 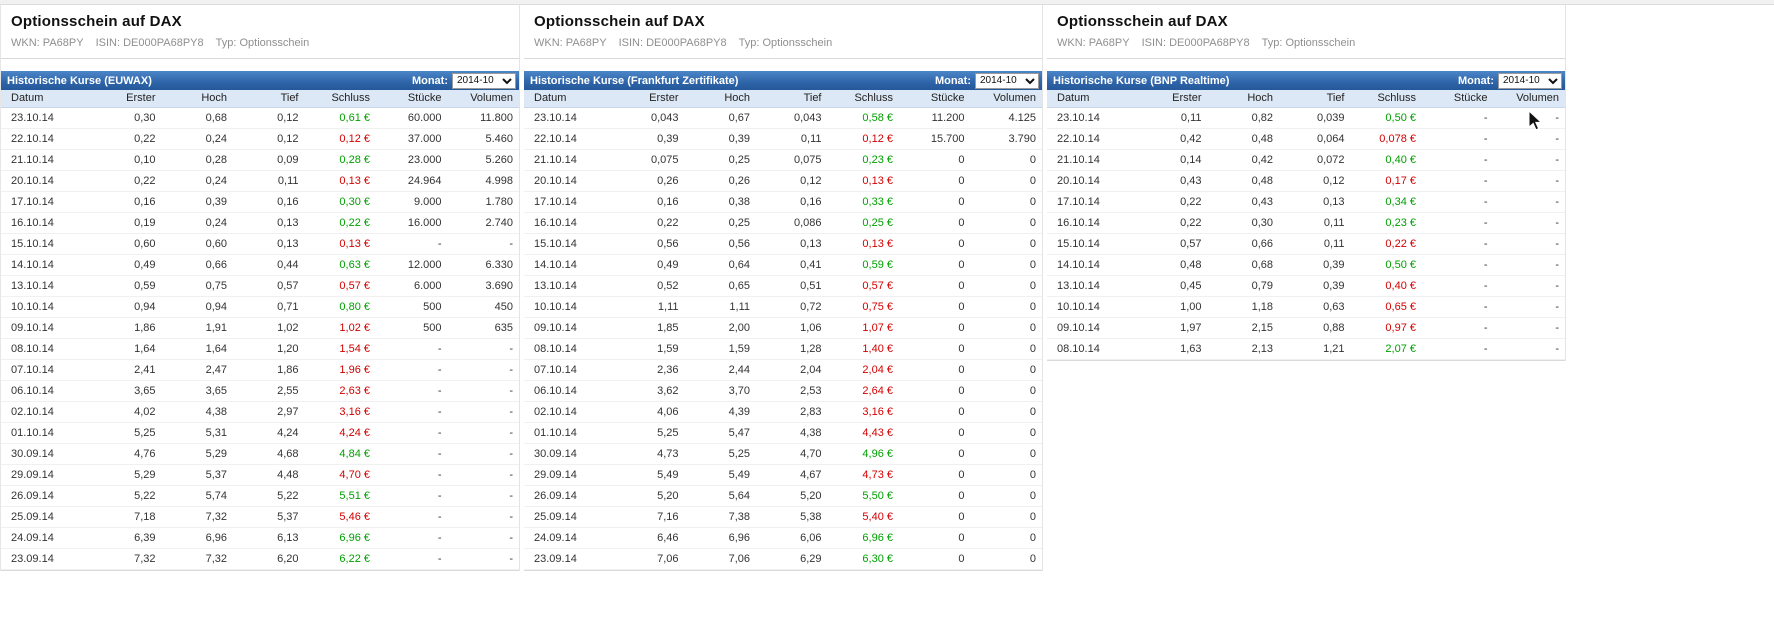 I want to click on table-row: 14.10.14 0,49 0,64 0,41 0,59 €0 0, so click(x=783, y=265).